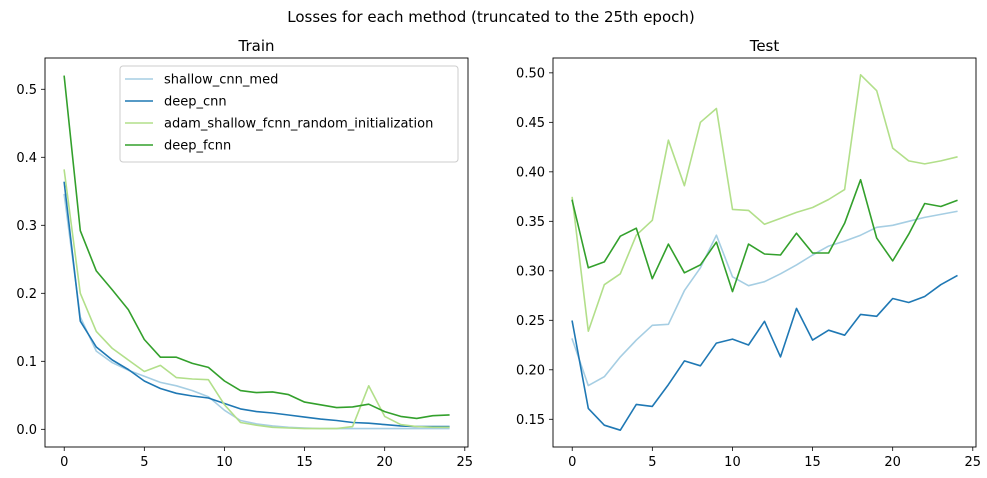  I want to click on test-y-tick-label: 0.50, so click(530, 73).